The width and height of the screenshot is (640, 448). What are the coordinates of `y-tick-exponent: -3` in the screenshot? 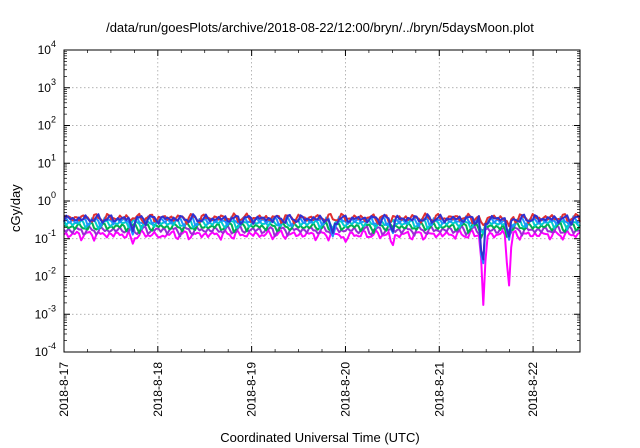 It's located at (52, 308).